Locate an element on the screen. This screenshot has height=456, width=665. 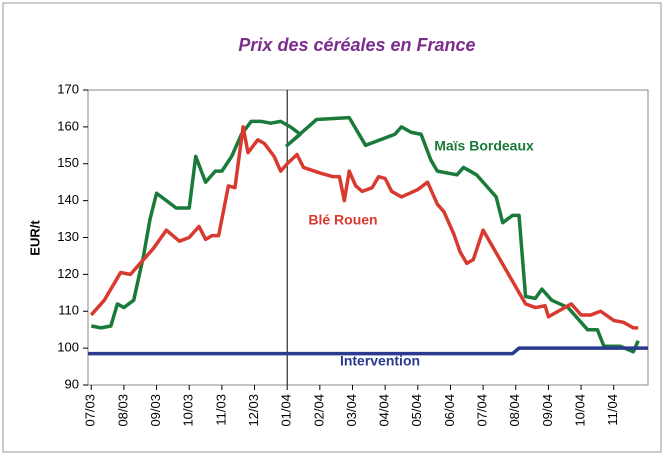
y-tick-label: 100 is located at coordinates (68, 347).